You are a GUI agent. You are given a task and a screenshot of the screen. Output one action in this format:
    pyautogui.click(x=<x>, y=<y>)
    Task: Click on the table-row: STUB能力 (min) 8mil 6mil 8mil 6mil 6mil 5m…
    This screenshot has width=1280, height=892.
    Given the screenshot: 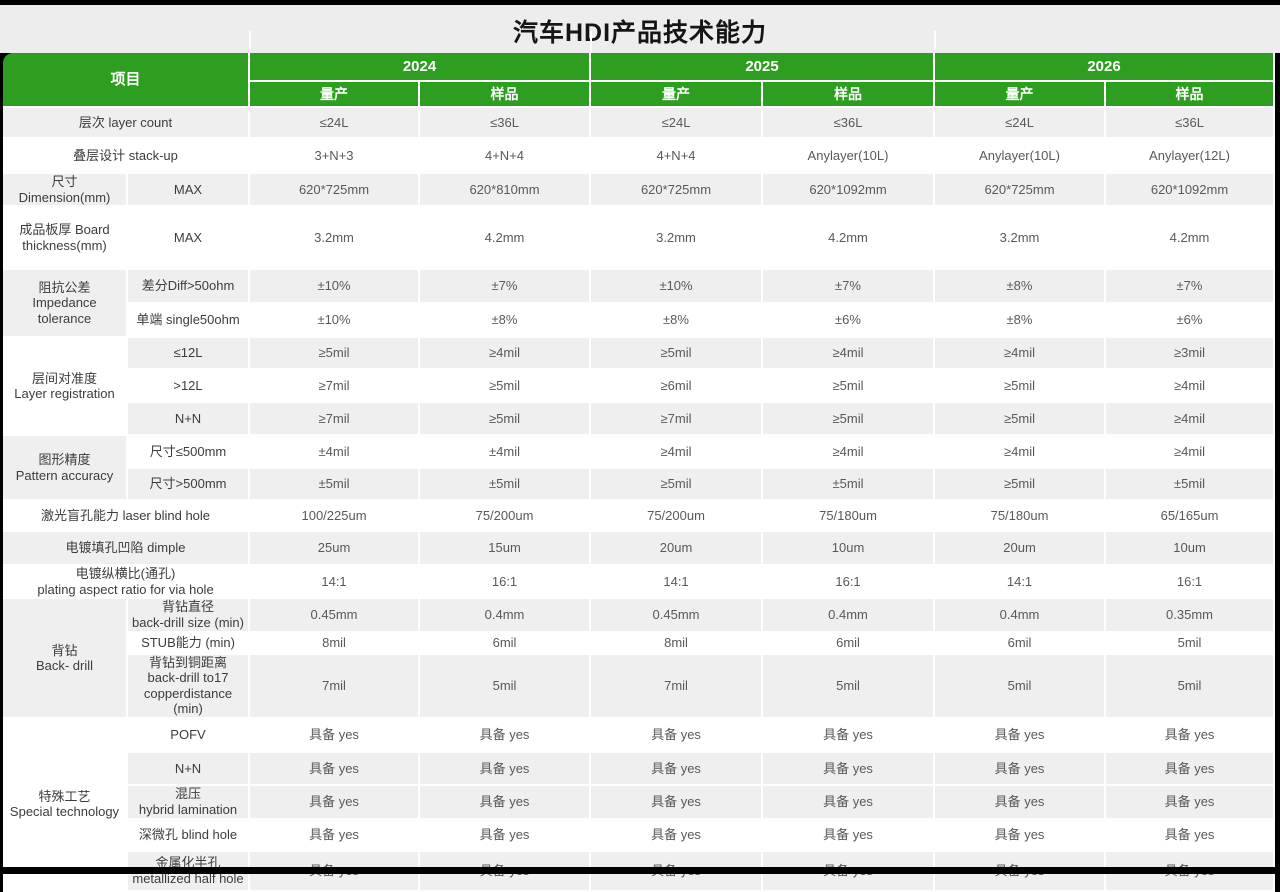 What is the action you would take?
    pyautogui.click(x=639, y=643)
    